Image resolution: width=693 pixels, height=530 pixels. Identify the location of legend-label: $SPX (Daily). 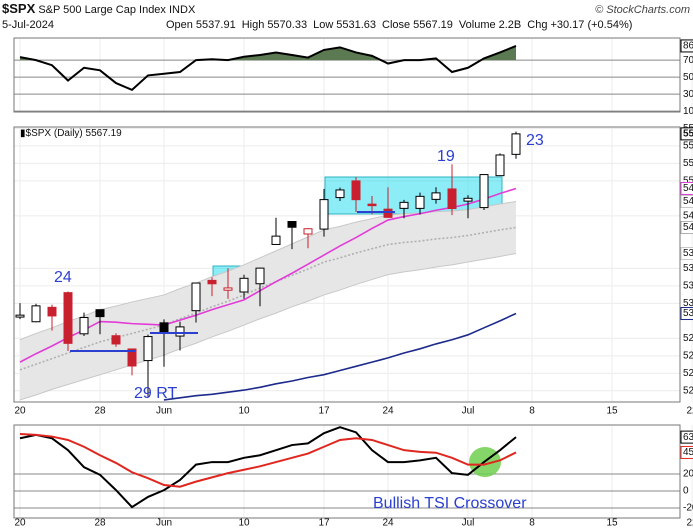
(54, 133).